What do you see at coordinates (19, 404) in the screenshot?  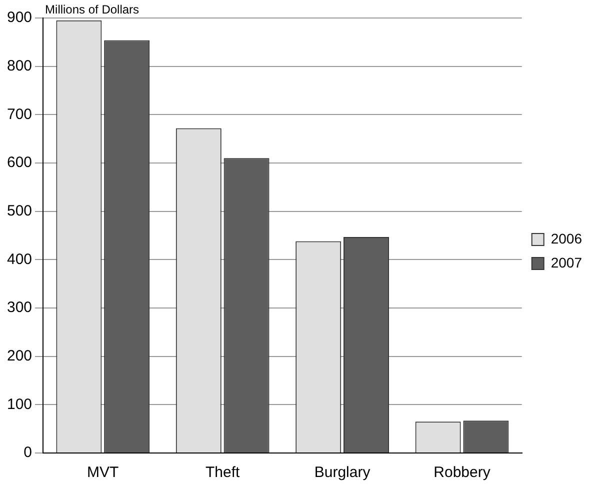 I see `y-tick-label: 100` at bounding box center [19, 404].